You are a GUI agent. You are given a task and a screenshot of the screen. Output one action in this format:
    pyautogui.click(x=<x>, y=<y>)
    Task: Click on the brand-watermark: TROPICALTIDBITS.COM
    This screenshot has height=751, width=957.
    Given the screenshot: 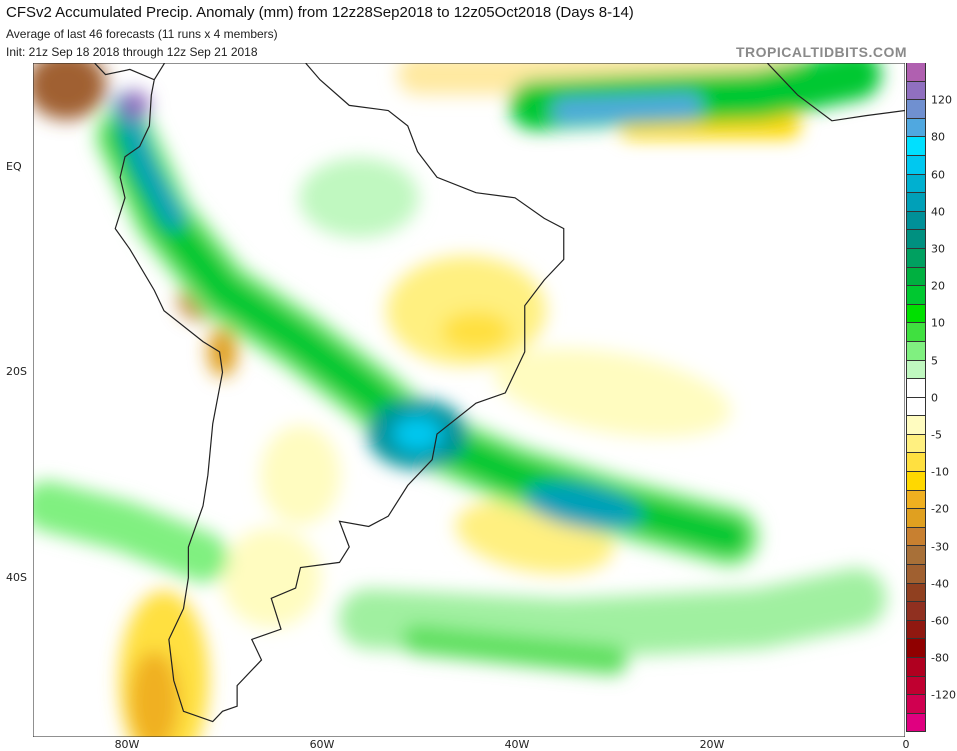 What is the action you would take?
    pyautogui.click(x=821, y=52)
    